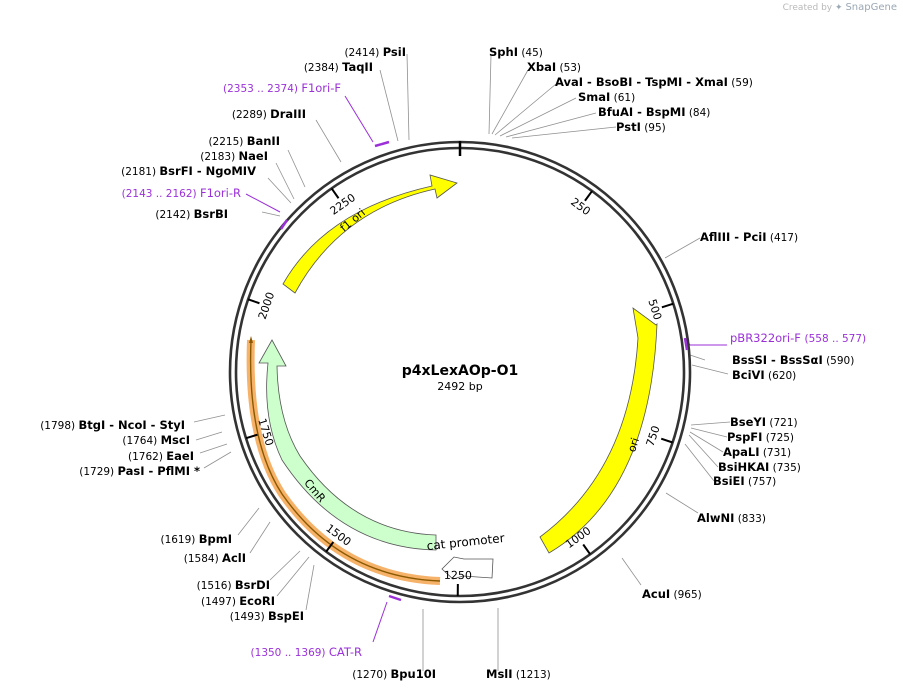 The image size is (903, 693). Describe the element at coordinates (227, 142) in the screenshot. I see `site-position: (2215)` at that location.